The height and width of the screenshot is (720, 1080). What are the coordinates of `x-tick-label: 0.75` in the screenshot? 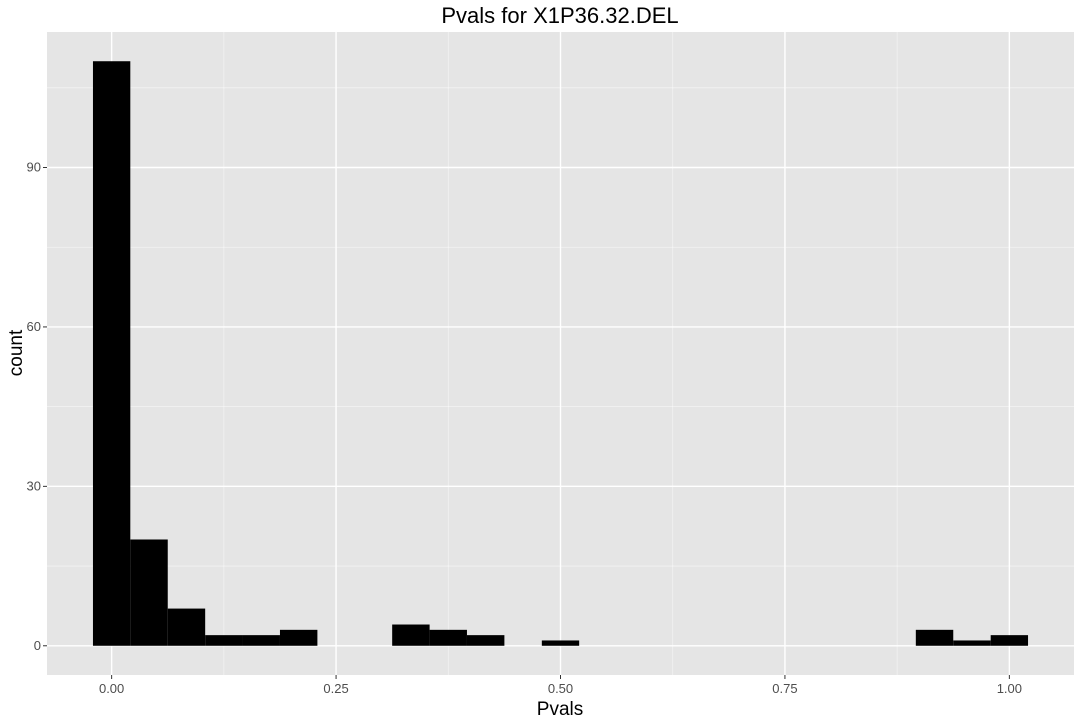 It's located at (784, 688).